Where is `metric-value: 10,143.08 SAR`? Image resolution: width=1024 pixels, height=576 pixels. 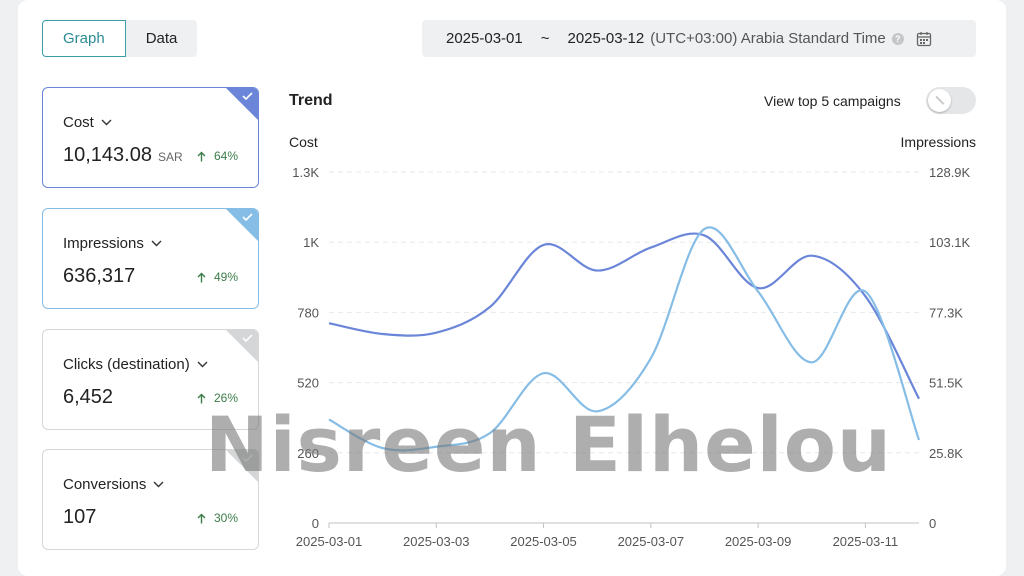
metric-value: 10,143.08 SAR is located at coordinates (123, 155).